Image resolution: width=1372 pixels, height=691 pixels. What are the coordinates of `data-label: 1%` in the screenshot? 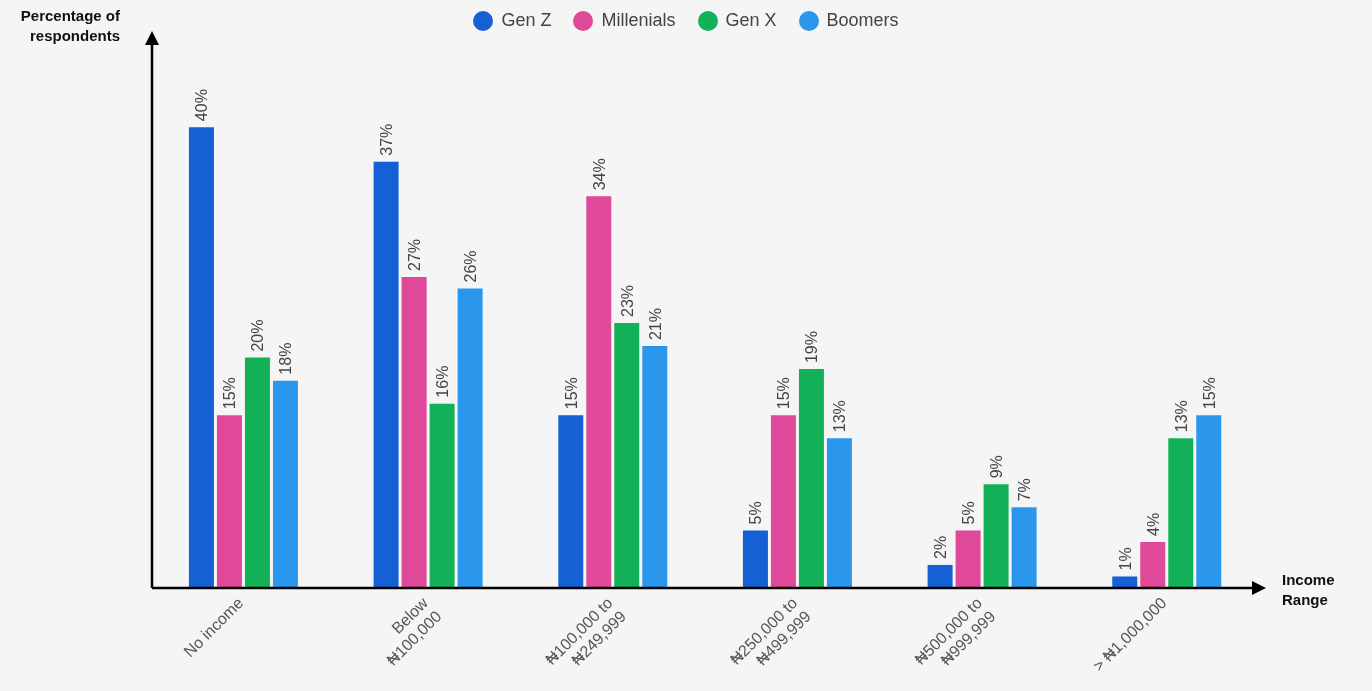 It's located at (1125, 559).